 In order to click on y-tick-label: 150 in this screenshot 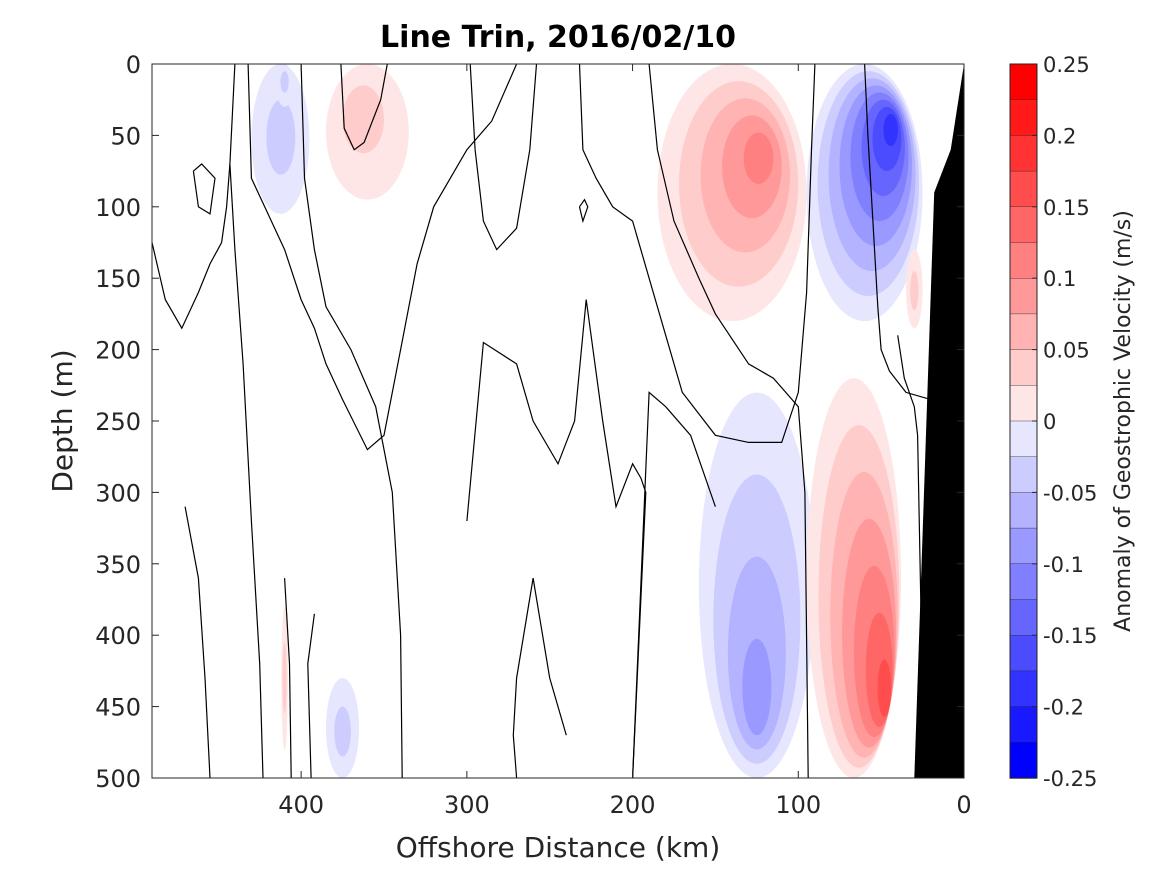, I will do `click(118, 279)`.